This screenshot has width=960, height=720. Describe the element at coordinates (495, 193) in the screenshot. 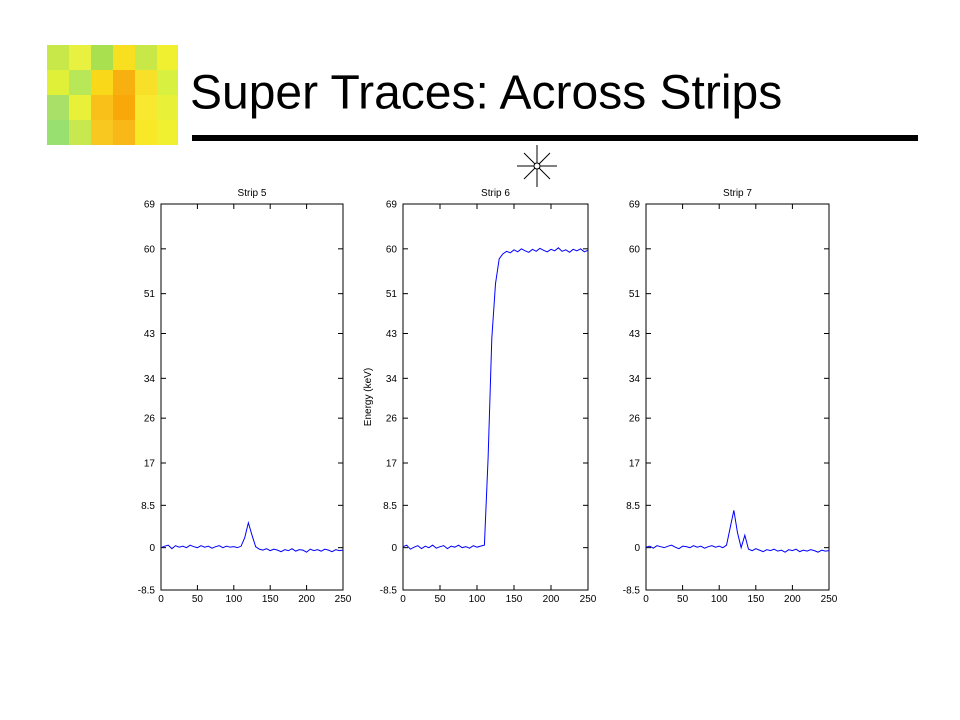

I see `chart-title: Strip 6` at that location.